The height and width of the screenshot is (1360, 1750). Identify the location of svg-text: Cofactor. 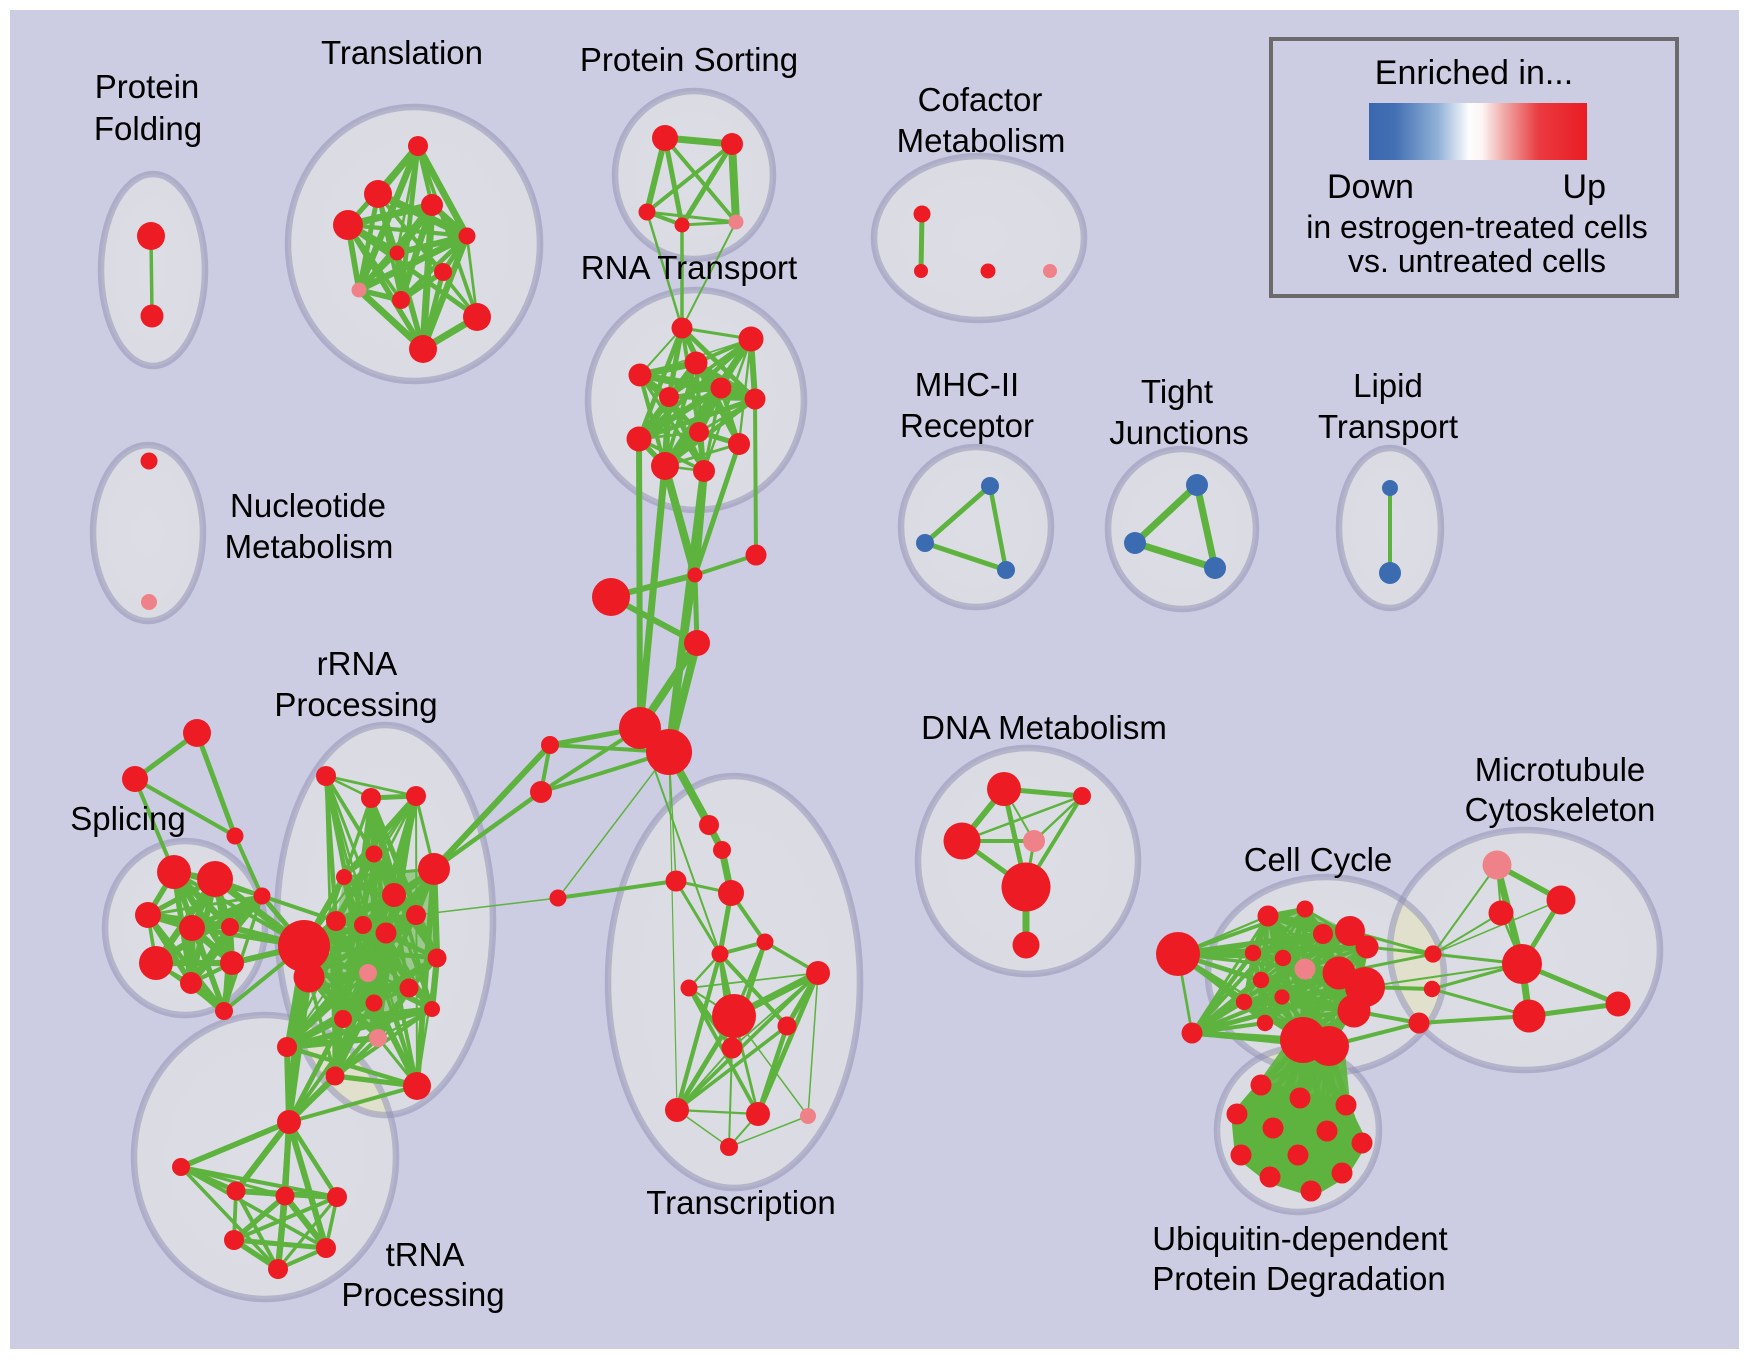
(980, 99).